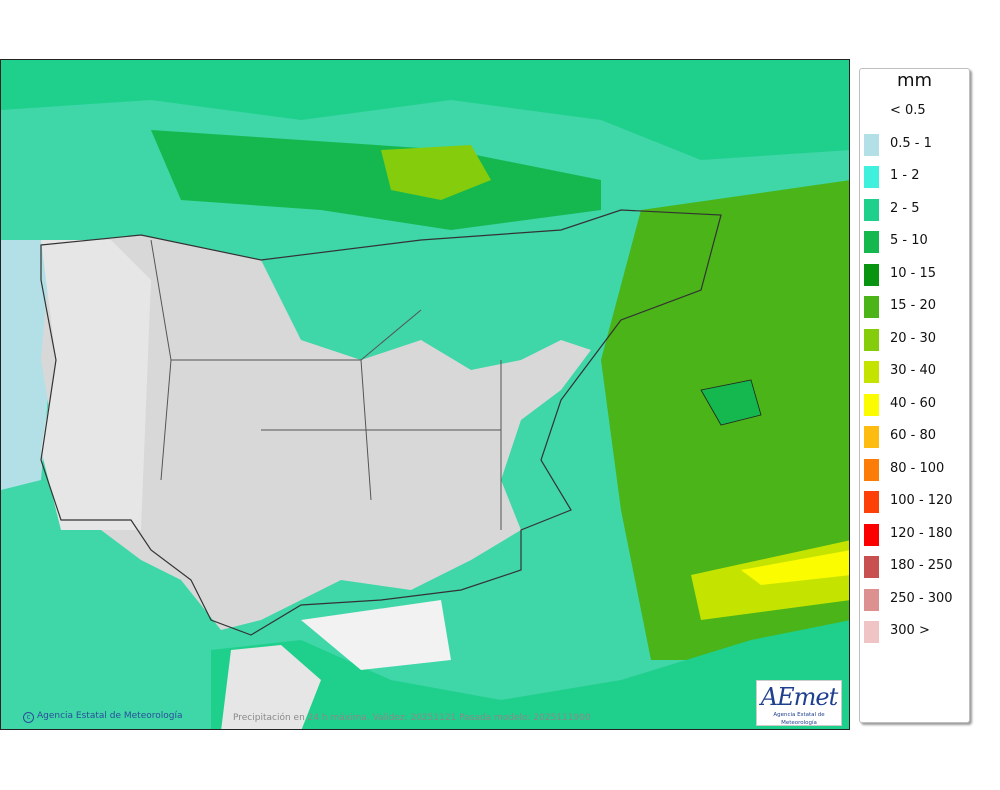  I want to click on legend-row: 30 - 40, so click(914, 371).